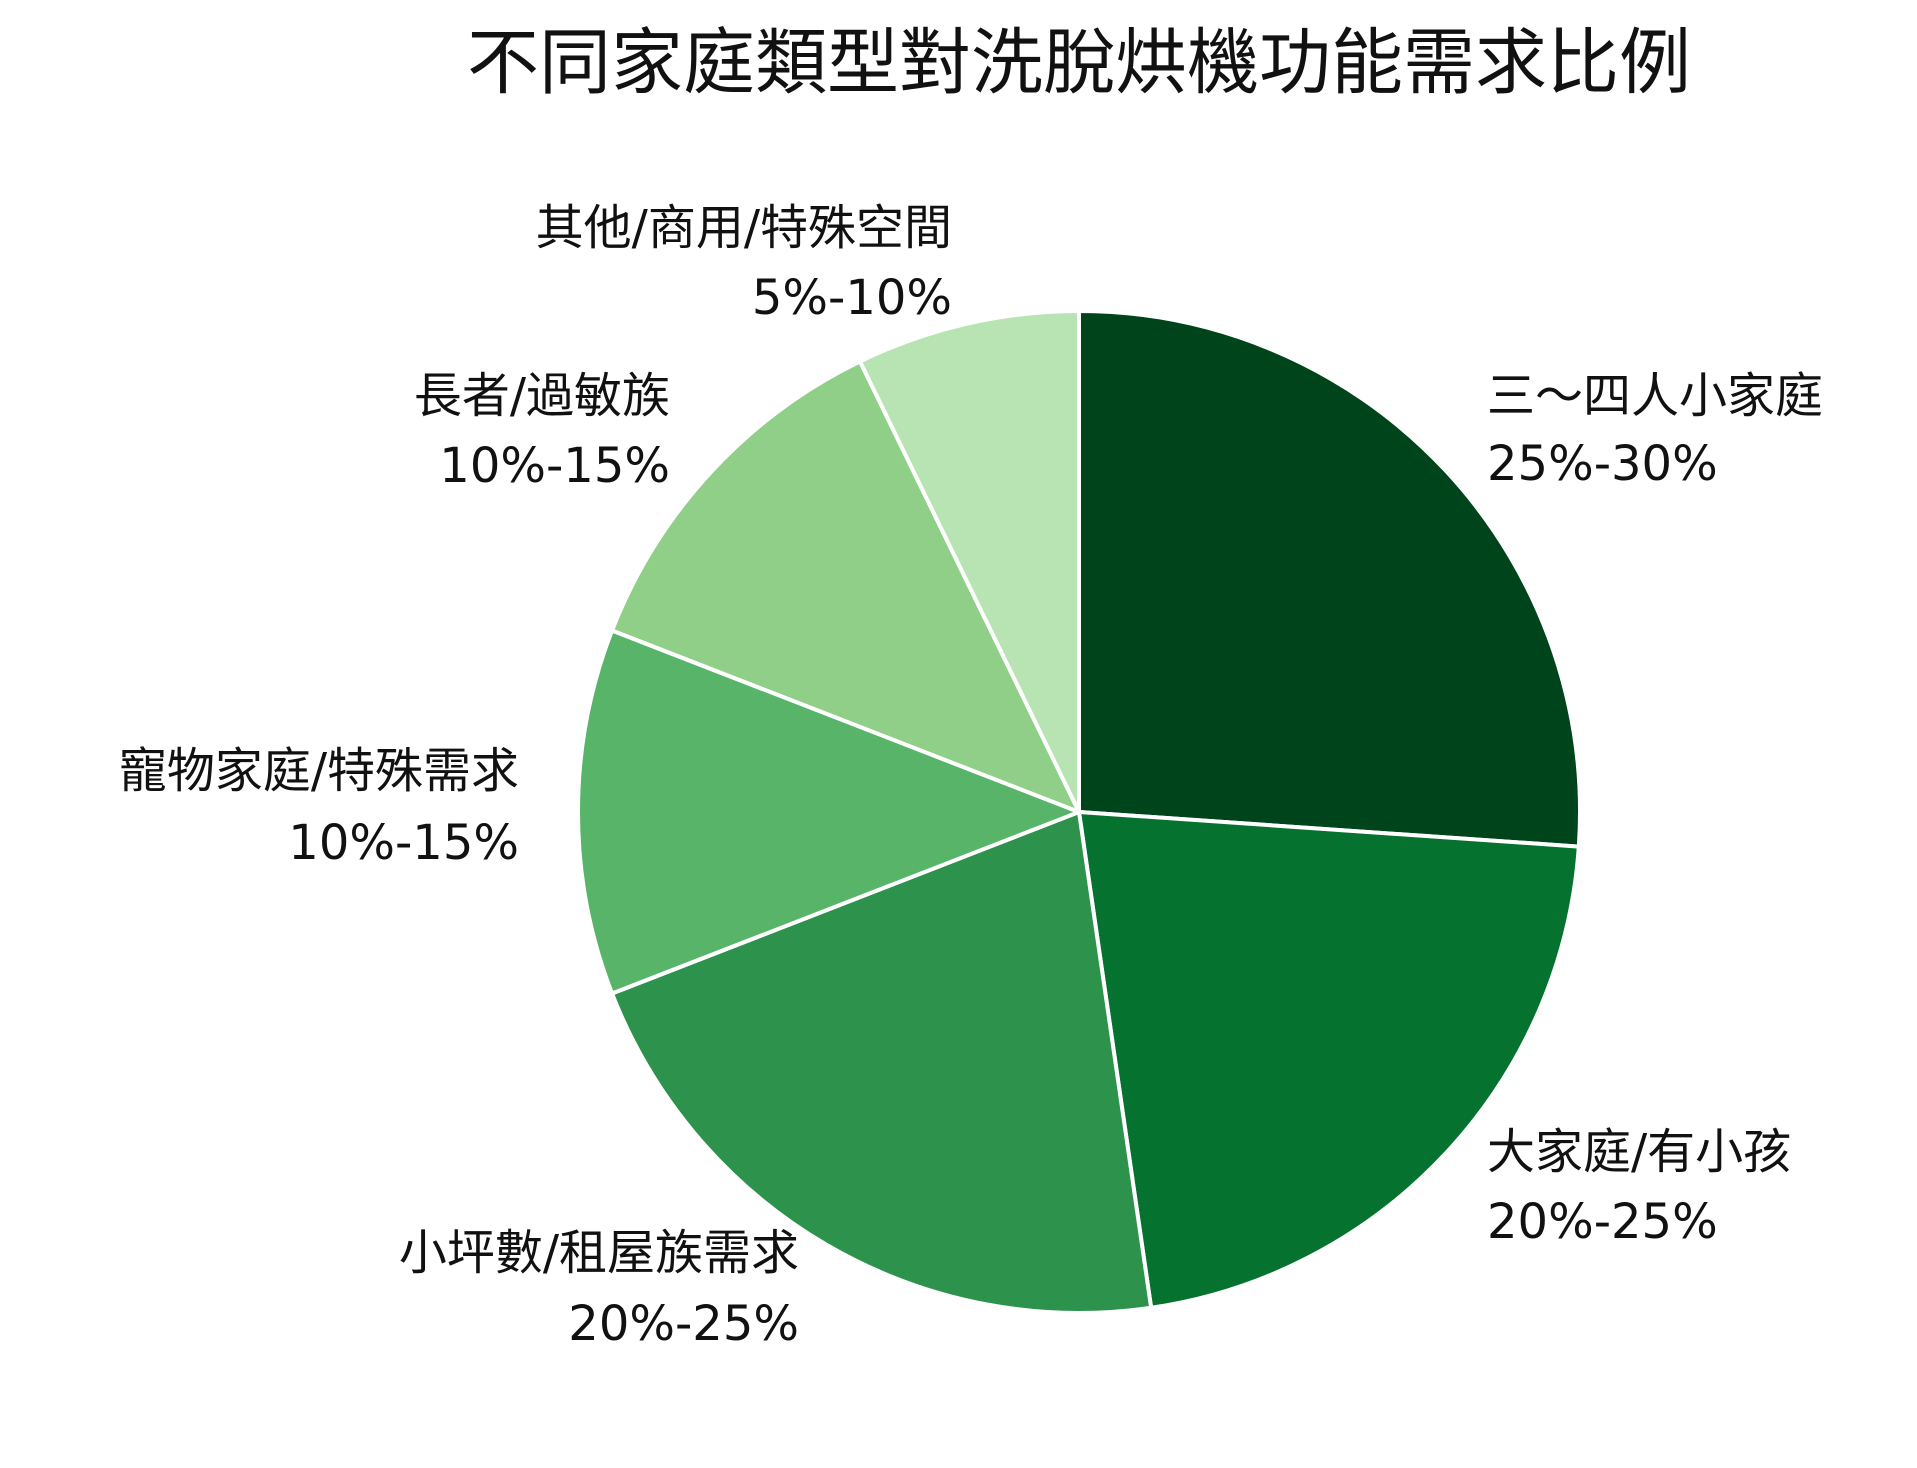 The width and height of the screenshot is (1917, 1468). I want to click on slice-label: 其他/商用/特殊空間, so click(744, 228).